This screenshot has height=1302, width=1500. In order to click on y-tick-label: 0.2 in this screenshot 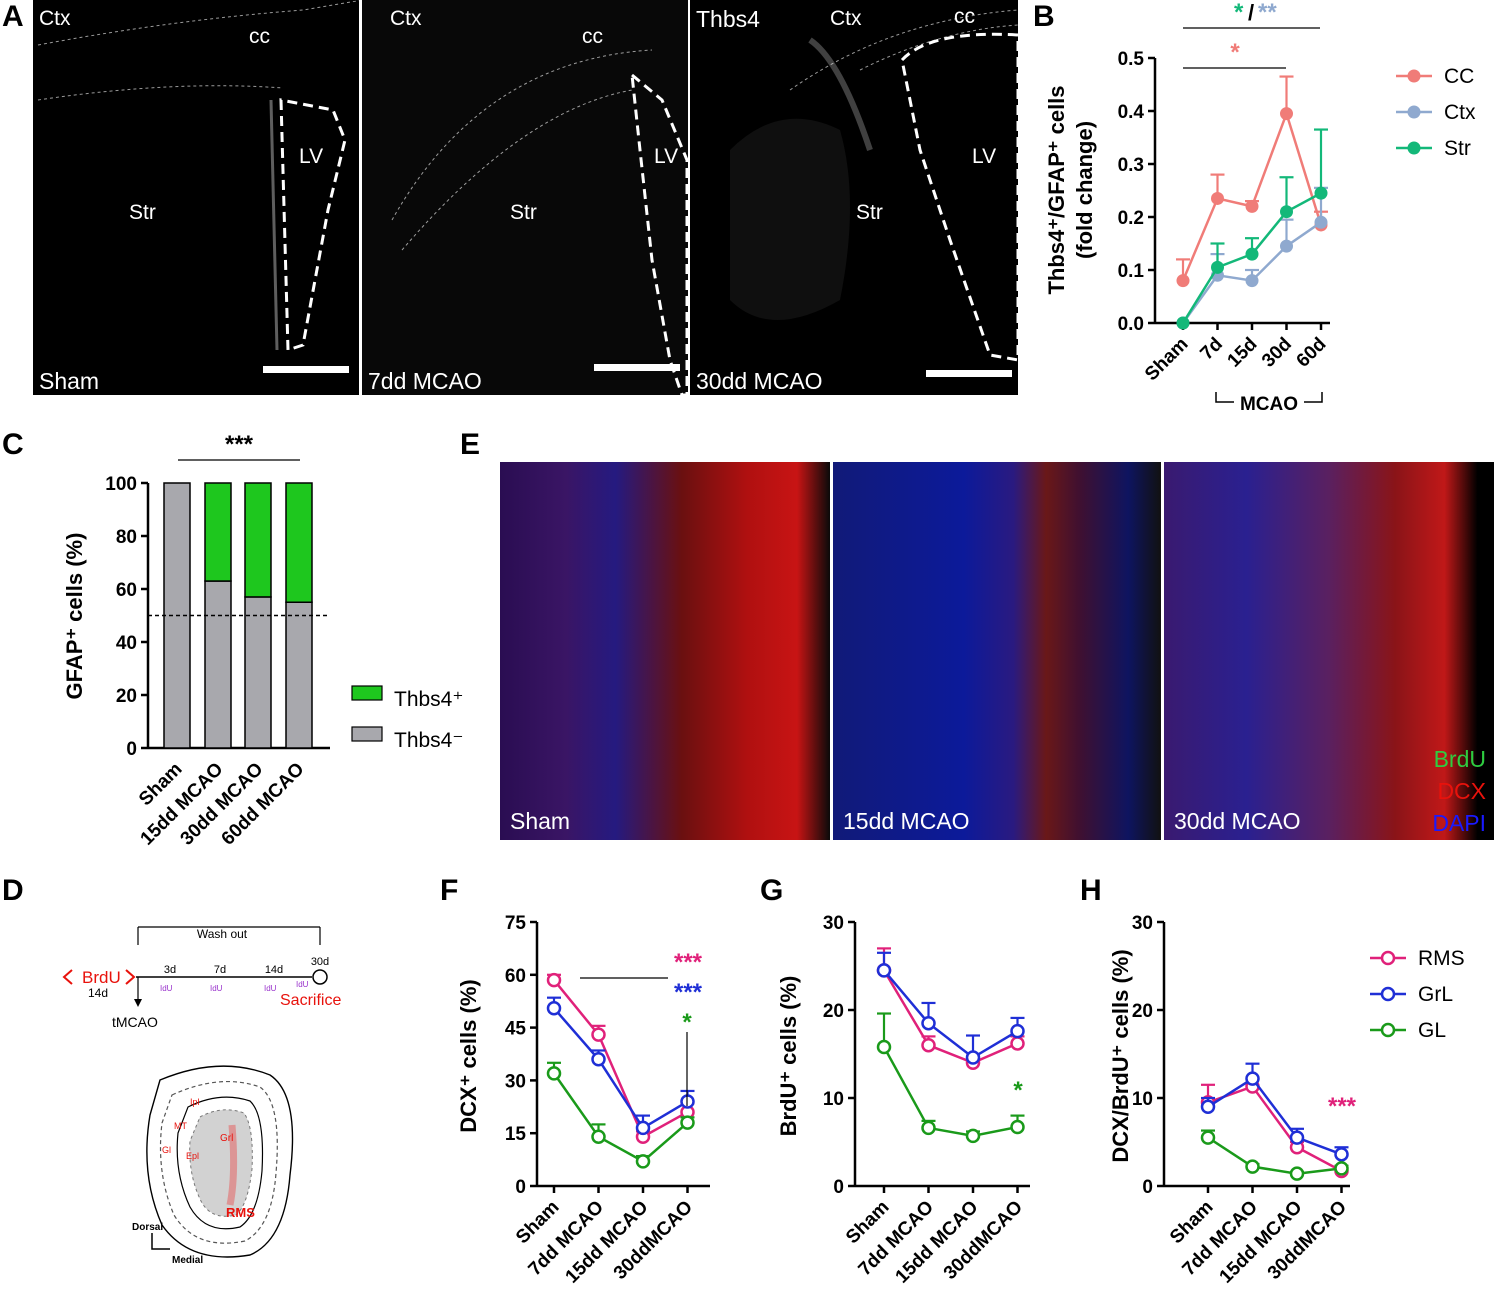, I will do `click(1131, 218)`.